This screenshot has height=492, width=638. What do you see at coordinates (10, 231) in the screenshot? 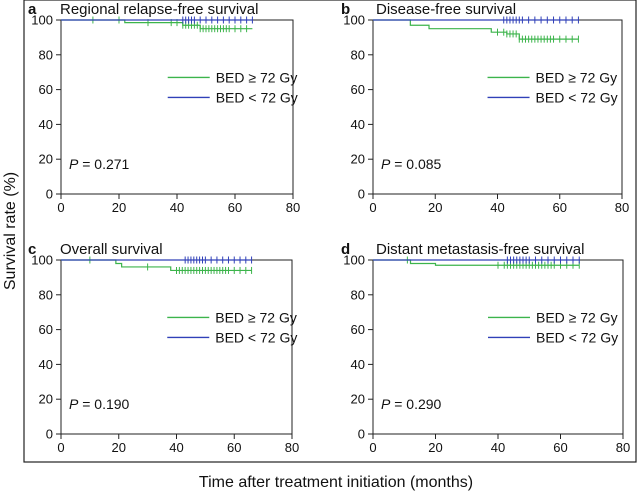
I see `y-axis-title: Survival rate (%)` at bounding box center [10, 231].